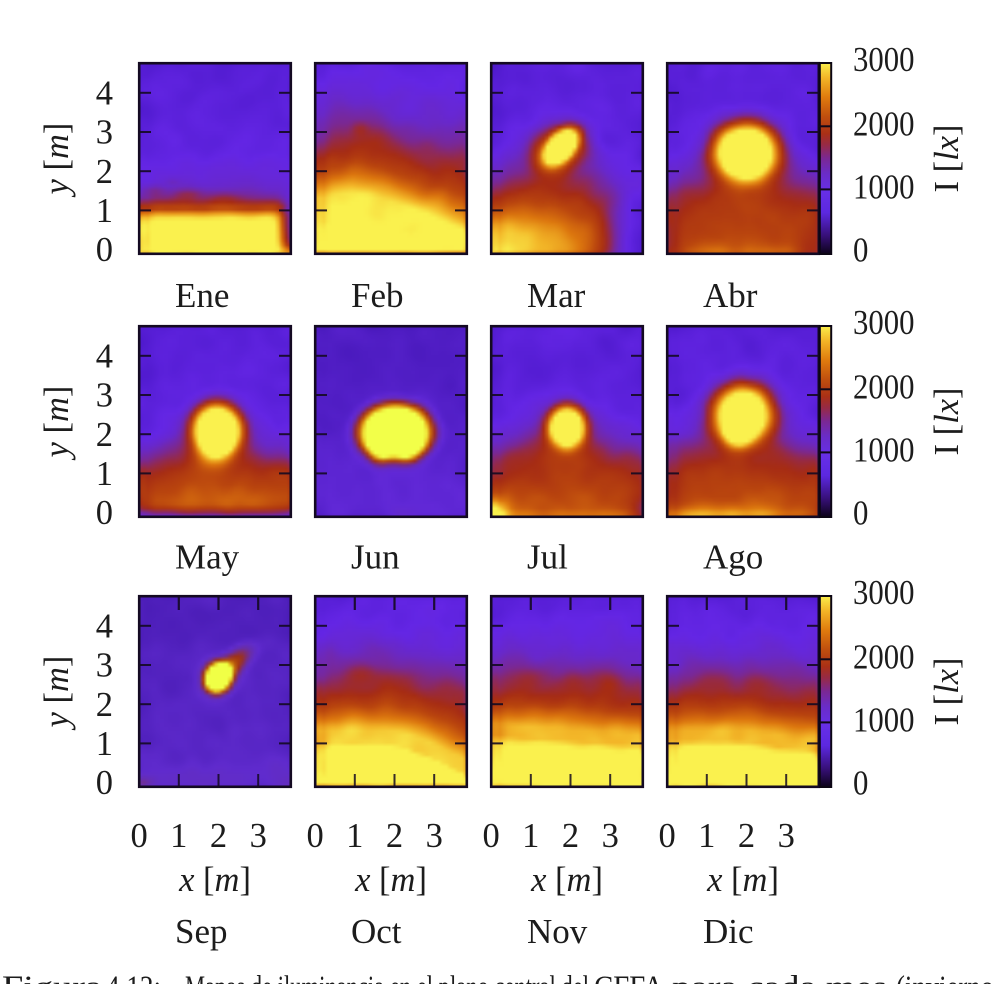  What do you see at coordinates (207, 557) in the screenshot?
I see `svg-text: May` at bounding box center [207, 557].